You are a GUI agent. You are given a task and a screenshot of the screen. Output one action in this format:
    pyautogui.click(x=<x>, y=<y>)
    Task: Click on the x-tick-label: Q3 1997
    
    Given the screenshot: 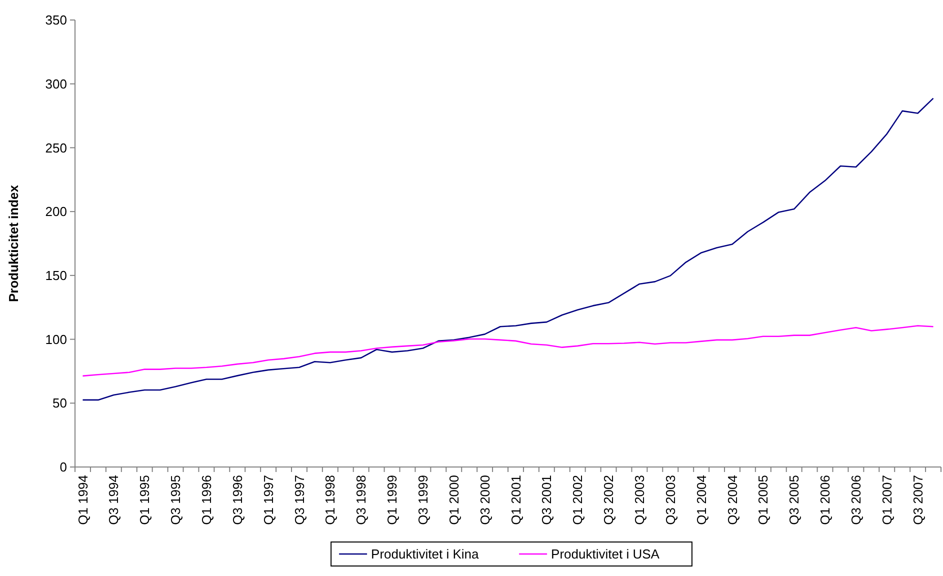 What is the action you would take?
    pyautogui.click(x=299, y=500)
    